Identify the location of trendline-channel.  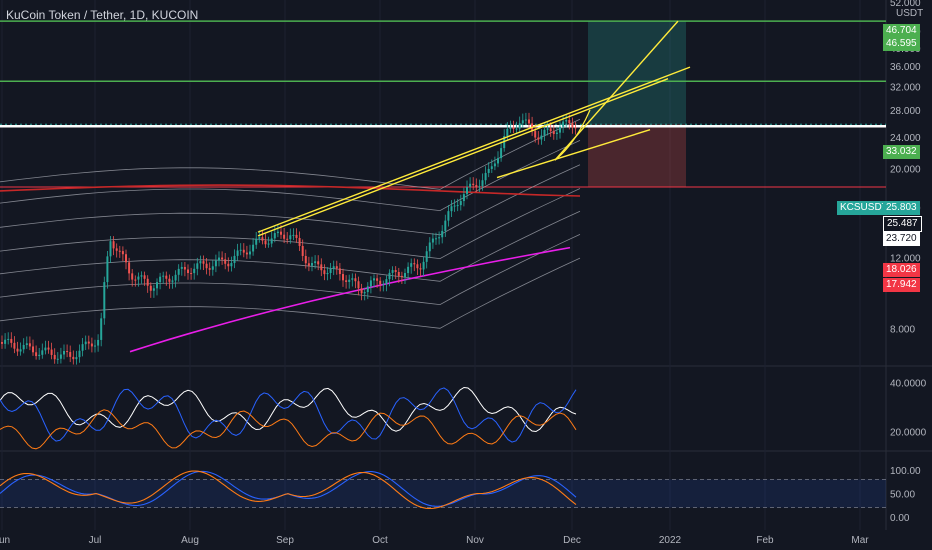
(474, 149).